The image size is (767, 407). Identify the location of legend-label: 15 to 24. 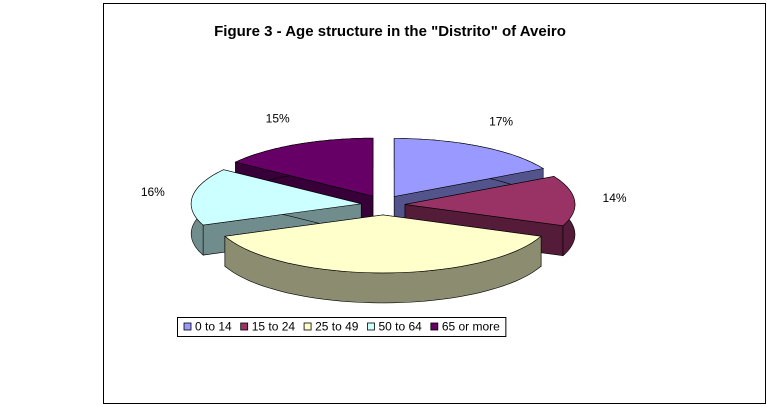
(274, 327).